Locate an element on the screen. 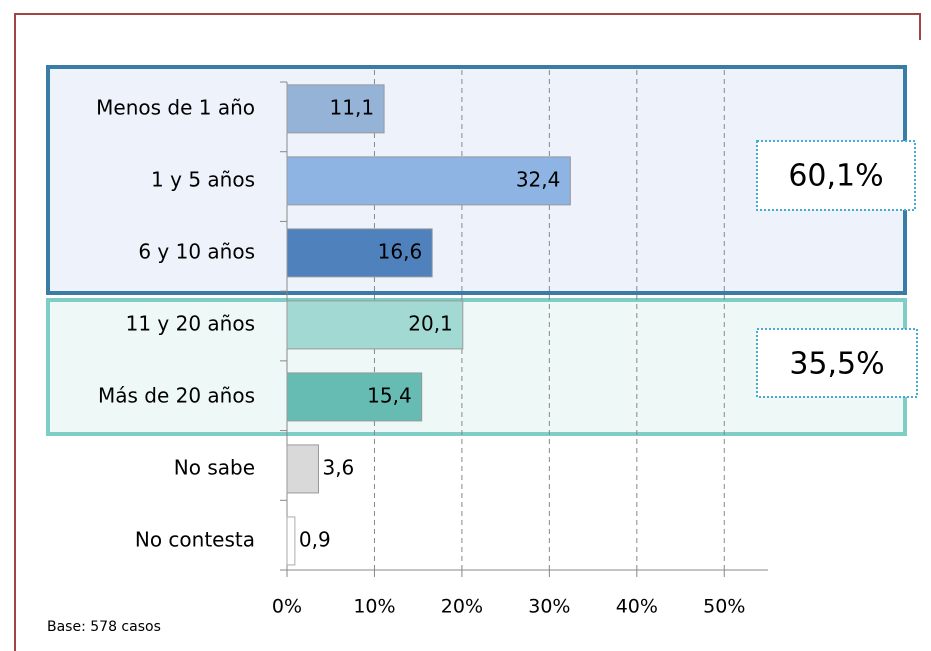 Image resolution: width=931 pixels, height=651 pixels. x-tick-label: 50% is located at coordinates (724, 607).